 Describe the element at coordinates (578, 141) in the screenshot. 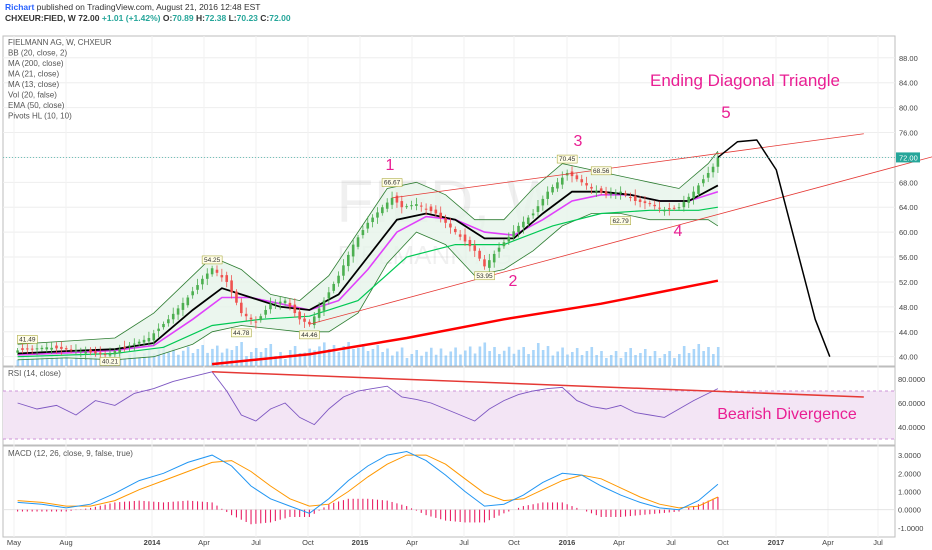

I see `wave-3-label: 3` at that location.